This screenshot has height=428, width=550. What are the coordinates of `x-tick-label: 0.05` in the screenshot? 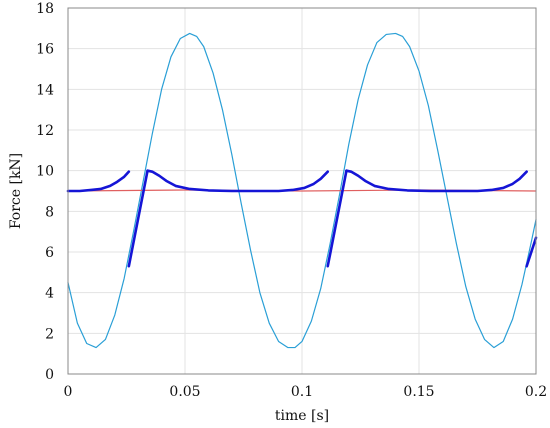 It's located at (184, 392).